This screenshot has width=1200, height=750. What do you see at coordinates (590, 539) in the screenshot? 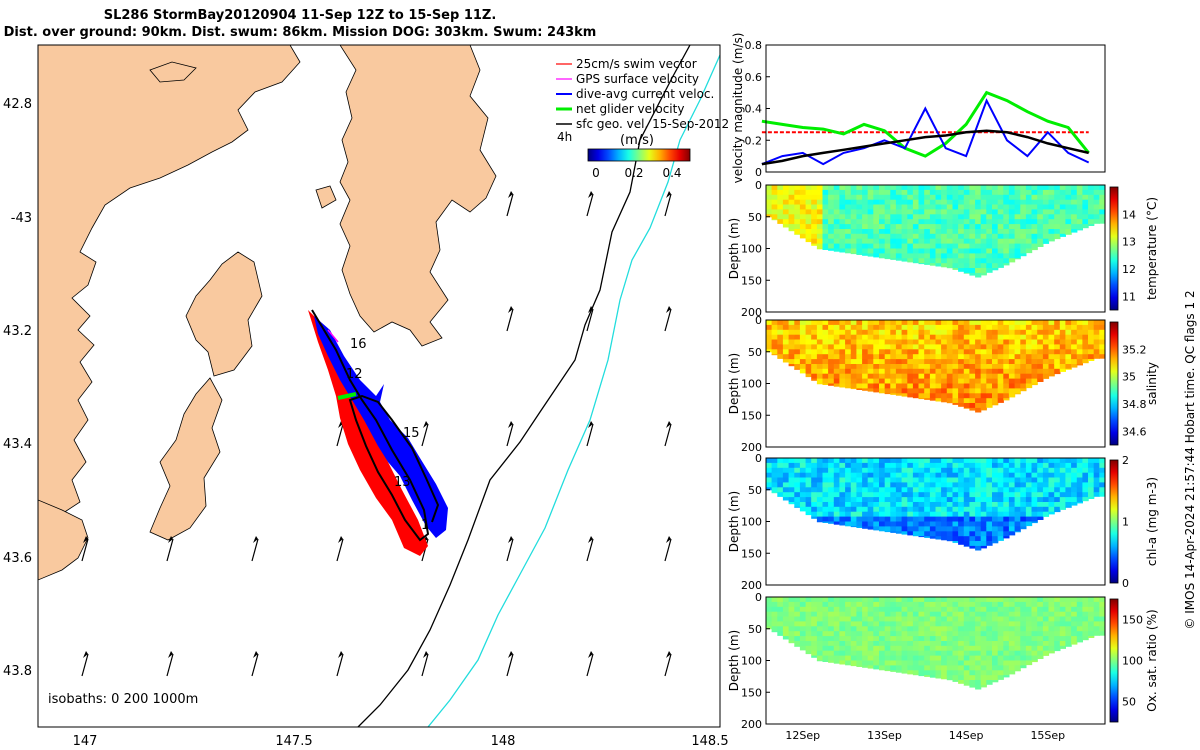
I see `geo-velocity-arrowhead` at bounding box center [590, 539].